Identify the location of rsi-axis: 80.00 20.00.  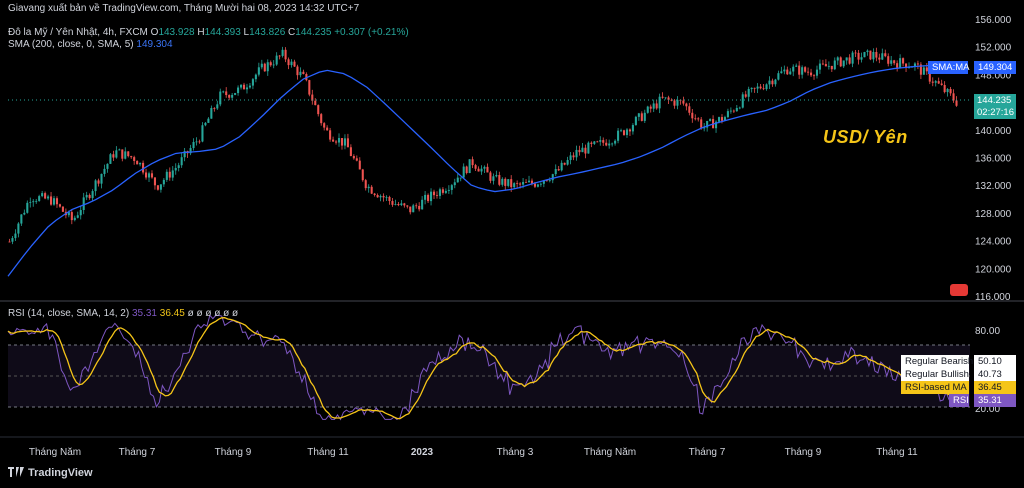
(987, 370).